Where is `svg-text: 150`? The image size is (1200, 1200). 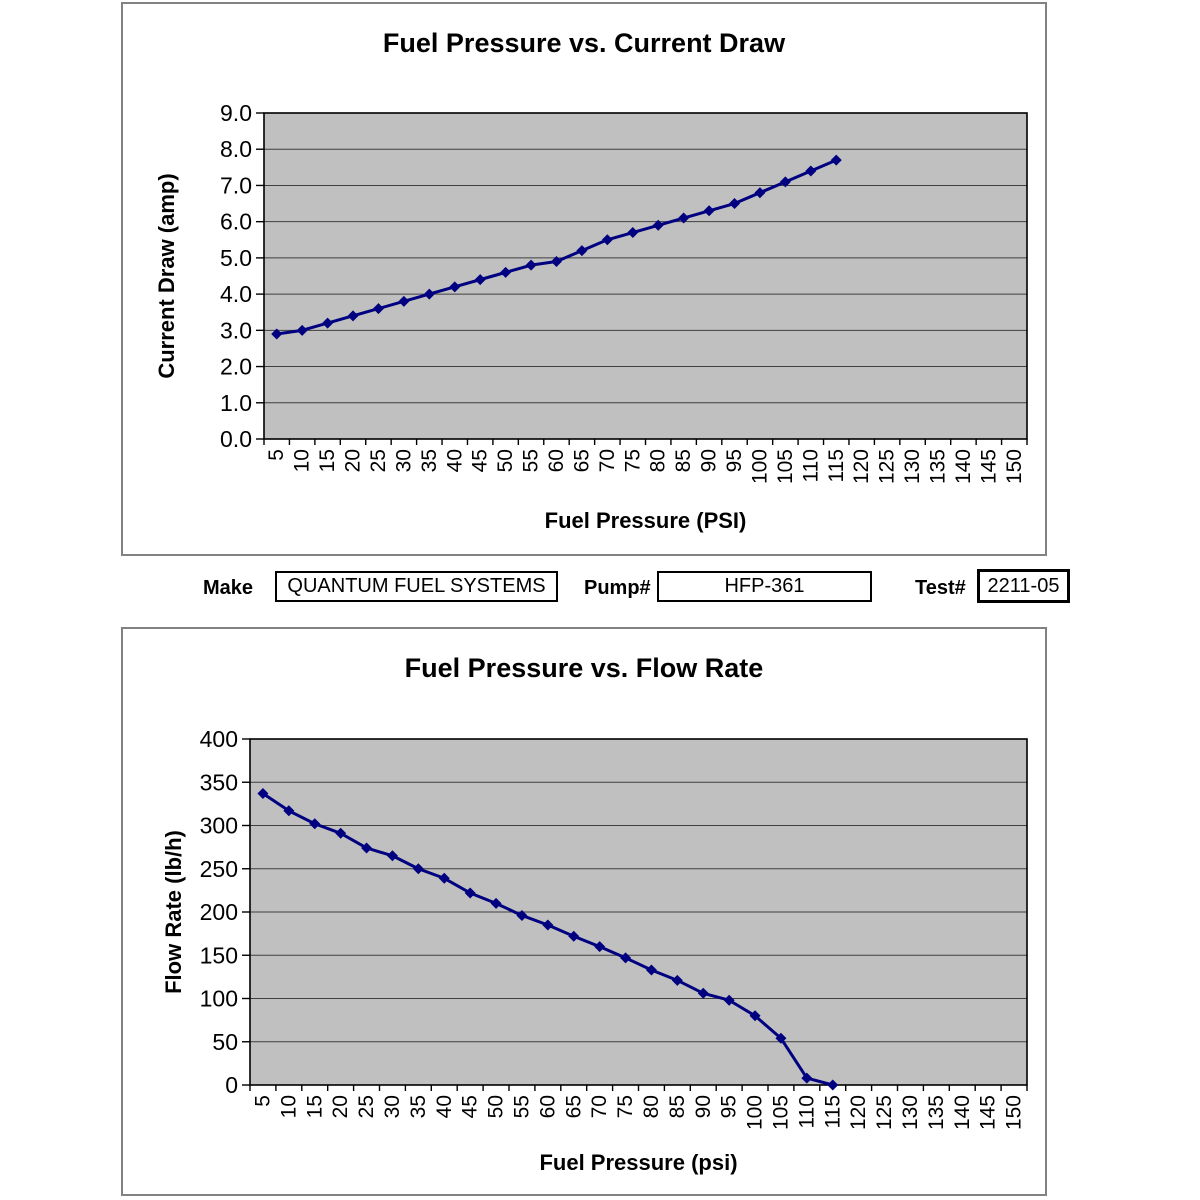 svg-text: 150 is located at coordinates (1014, 1112).